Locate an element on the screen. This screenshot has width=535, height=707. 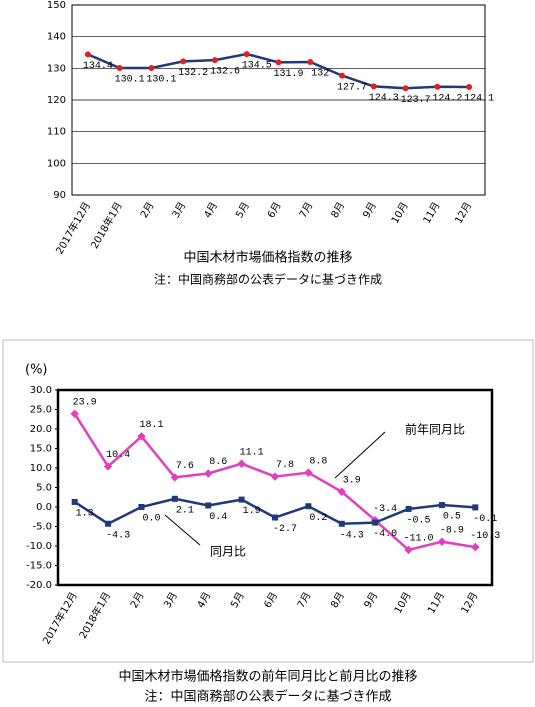
y-tick-label: -10.0 is located at coordinates (39, 546).